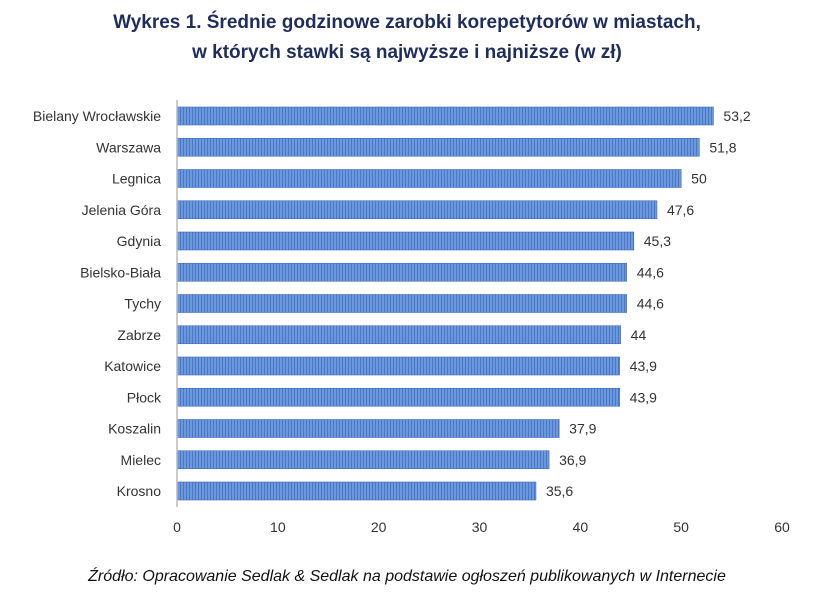 This screenshot has width=814, height=604. What do you see at coordinates (582, 429) in the screenshot?
I see `value-label: 37,9` at bounding box center [582, 429].